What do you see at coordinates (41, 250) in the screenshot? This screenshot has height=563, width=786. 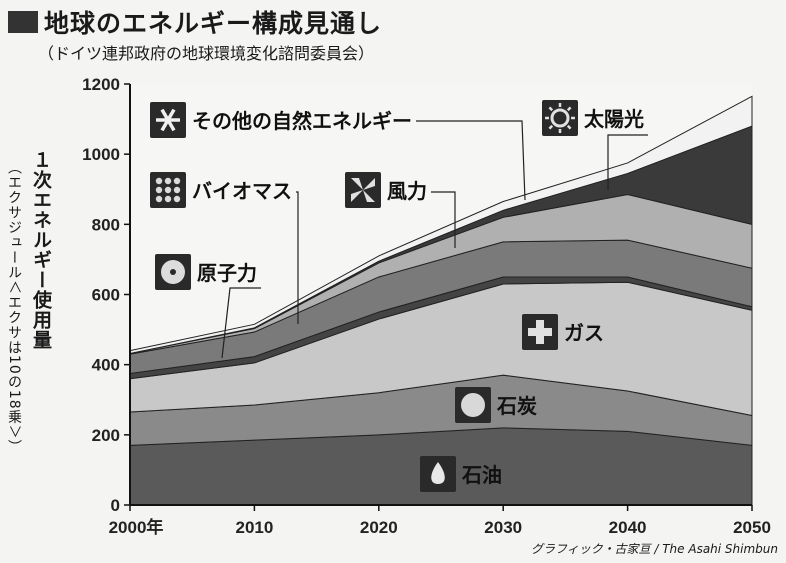 I see `y-axis-label: １次エネルギー使用量` at bounding box center [41, 250].